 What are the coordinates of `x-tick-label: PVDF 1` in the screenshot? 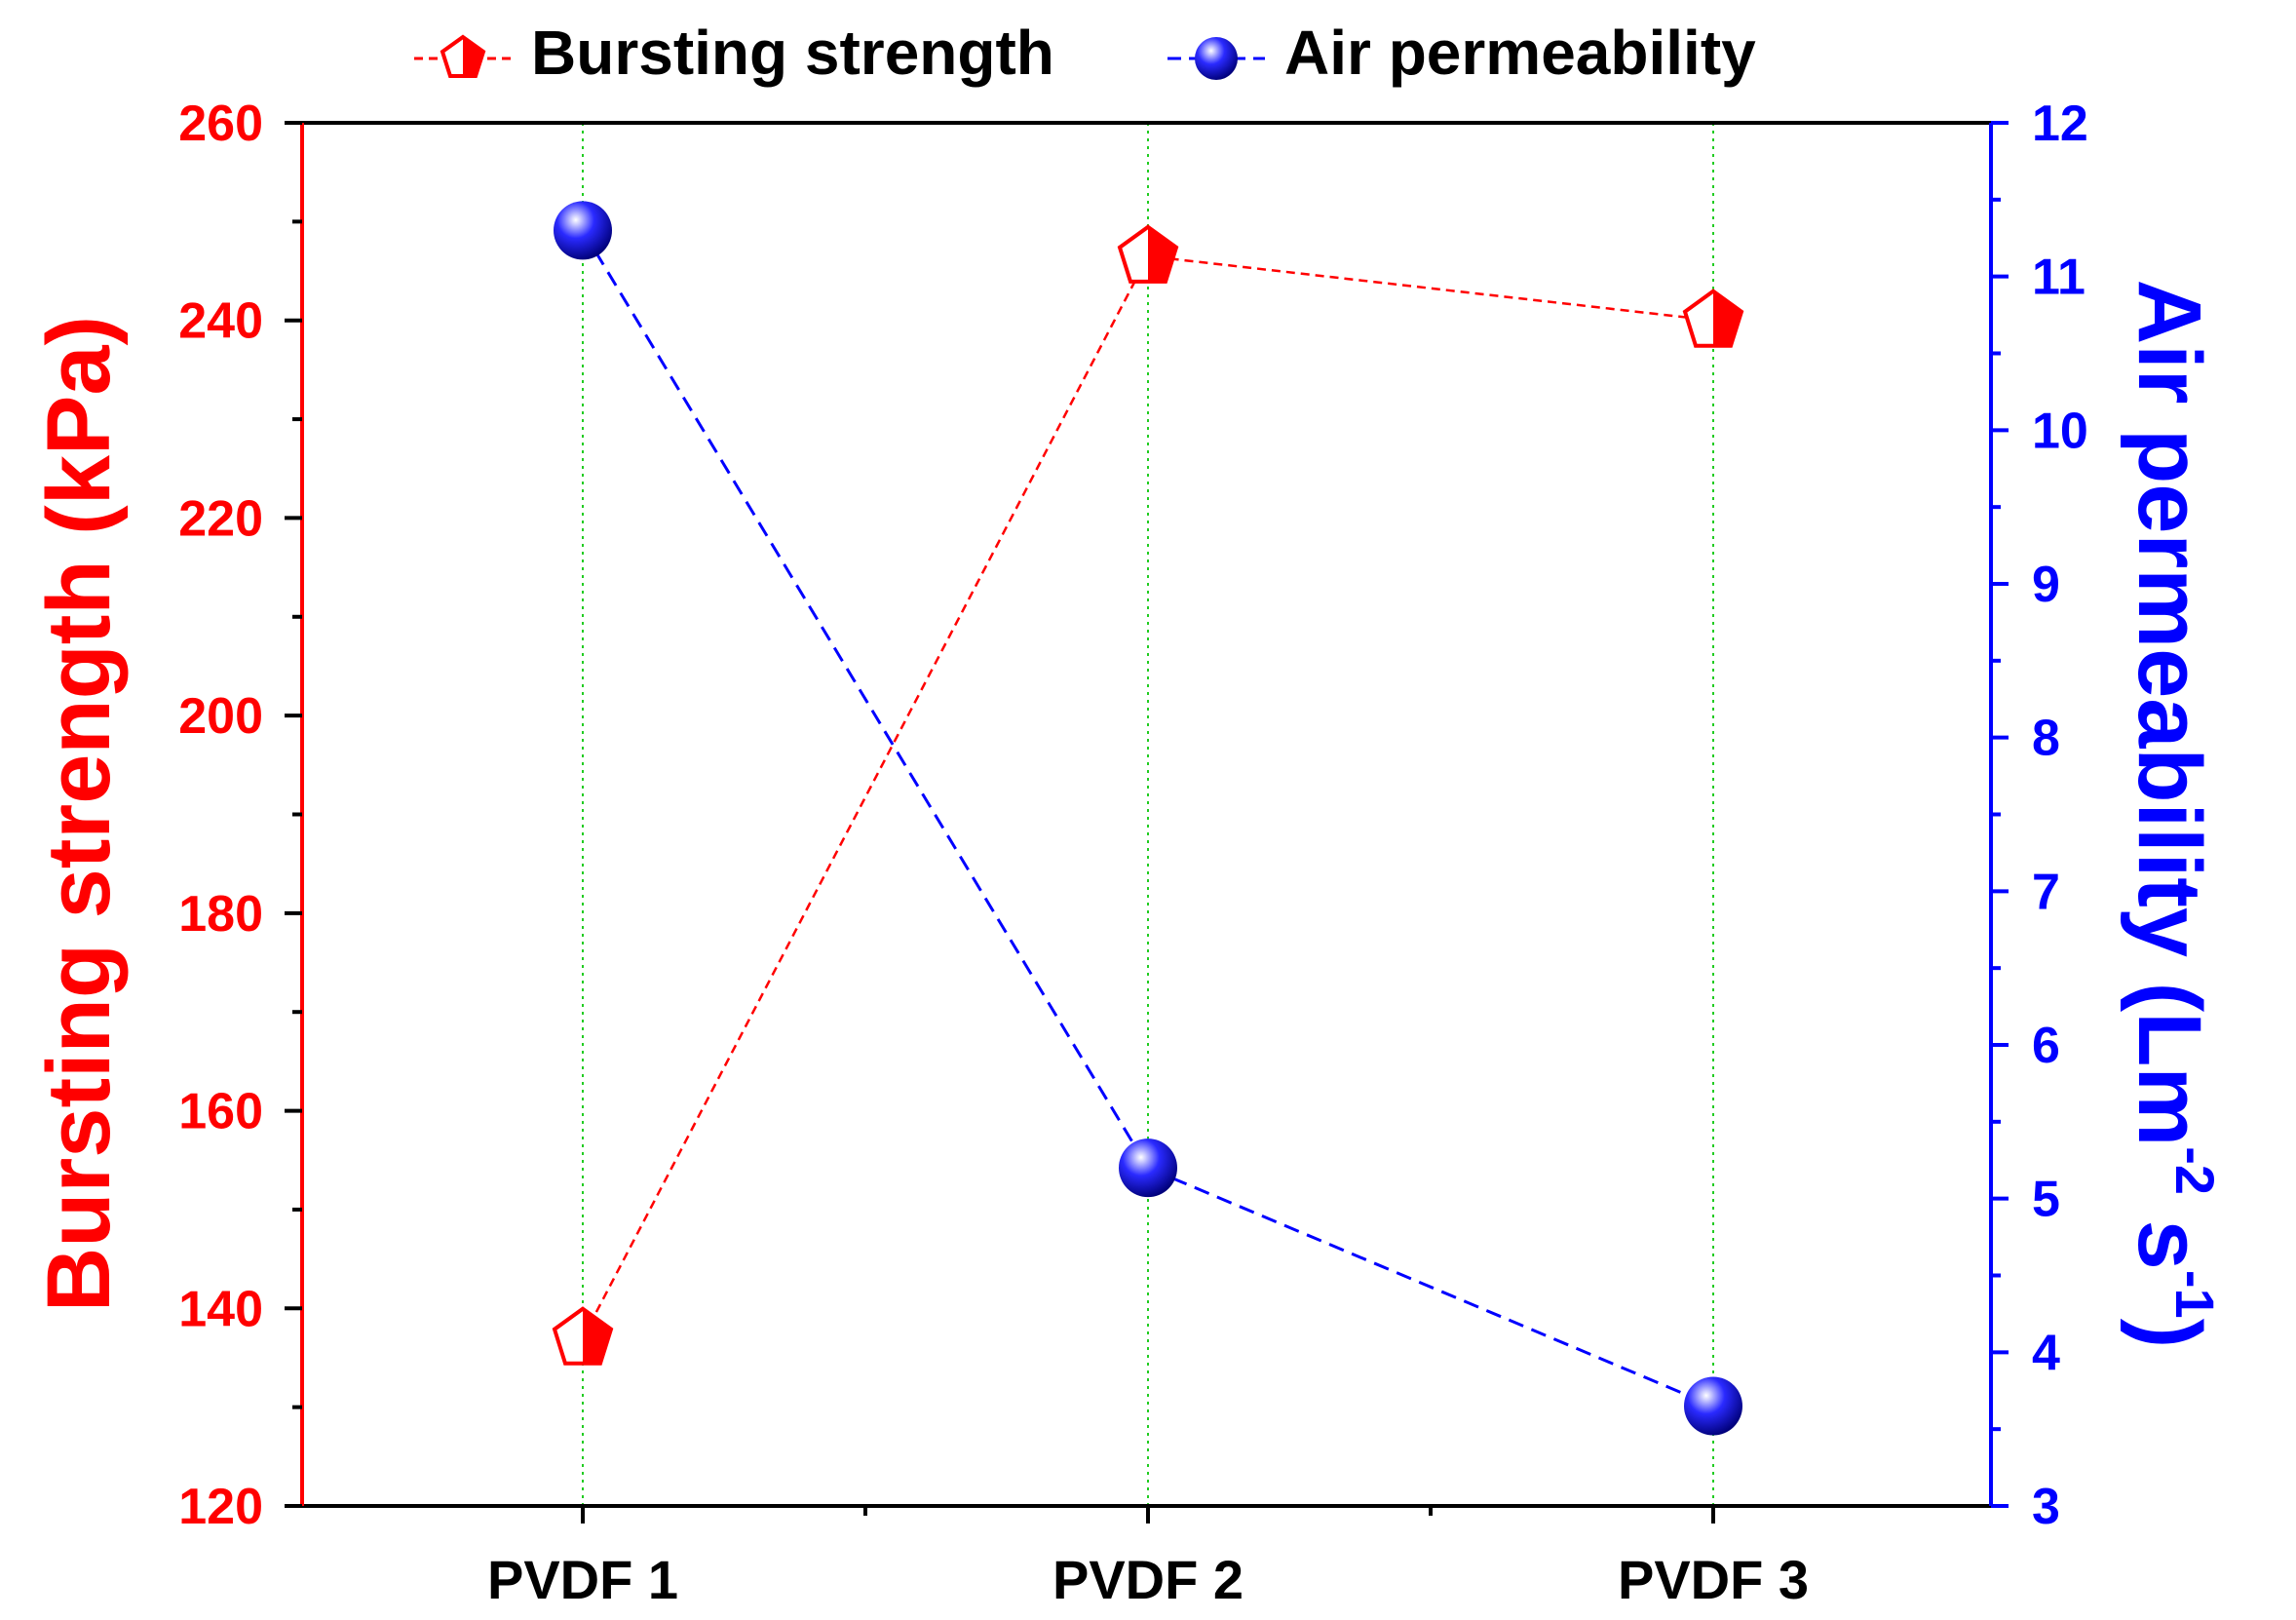 It's located at (582, 1579).